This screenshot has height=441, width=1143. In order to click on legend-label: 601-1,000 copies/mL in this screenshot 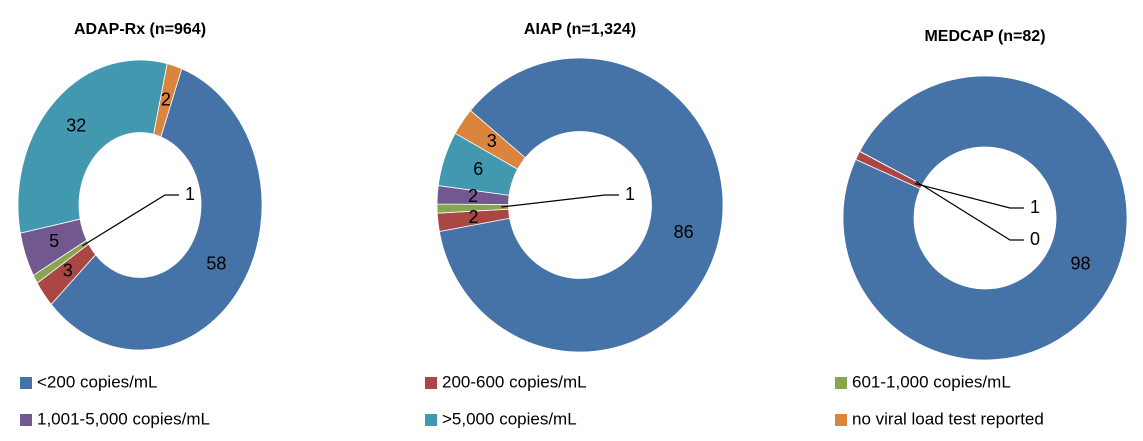, I will do `click(931, 381)`.